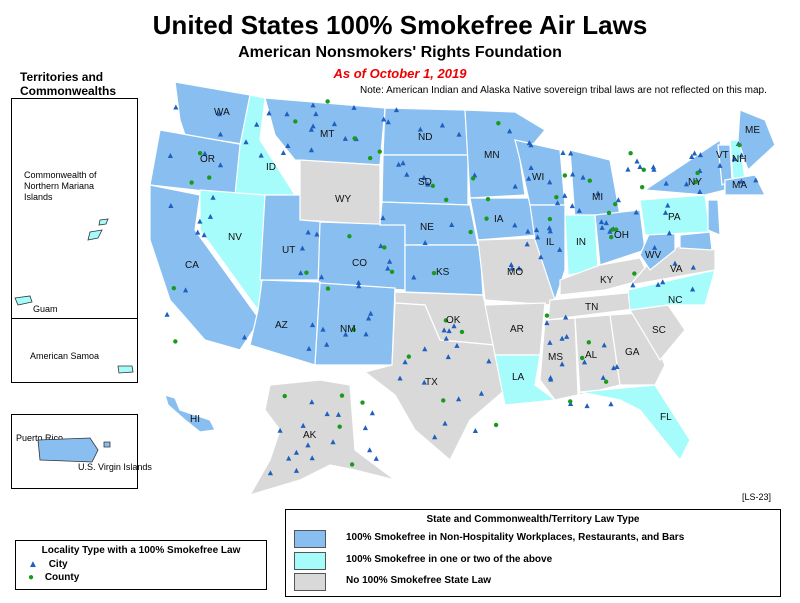 This screenshot has height=603, width=800. I want to click on state-fl, so click(635, 423).